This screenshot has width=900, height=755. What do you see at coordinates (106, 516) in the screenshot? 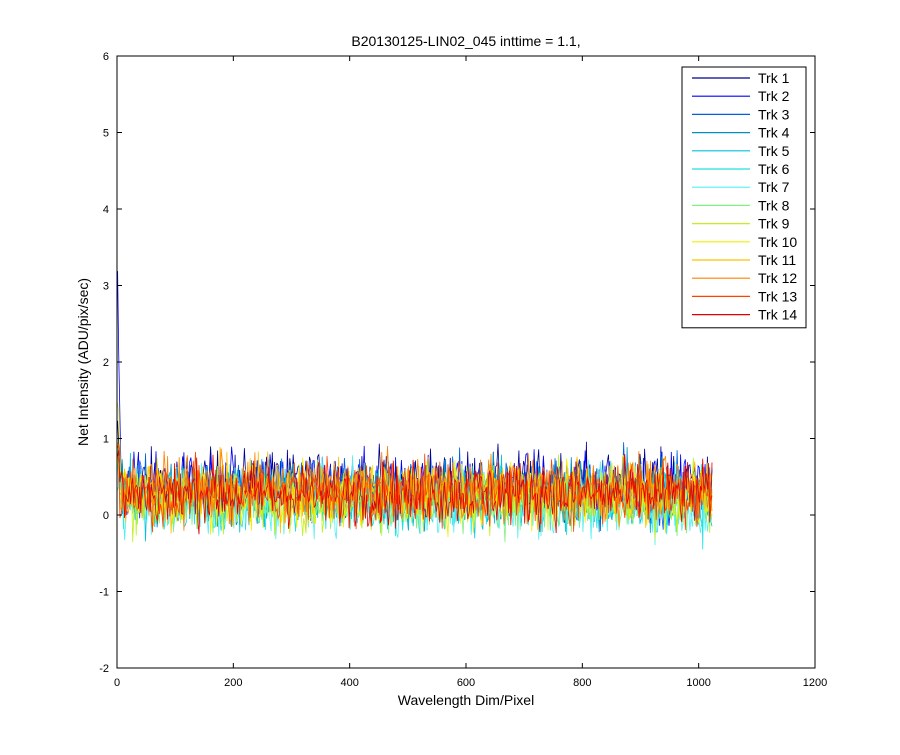
I see `y-tick-label: 0` at bounding box center [106, 516].